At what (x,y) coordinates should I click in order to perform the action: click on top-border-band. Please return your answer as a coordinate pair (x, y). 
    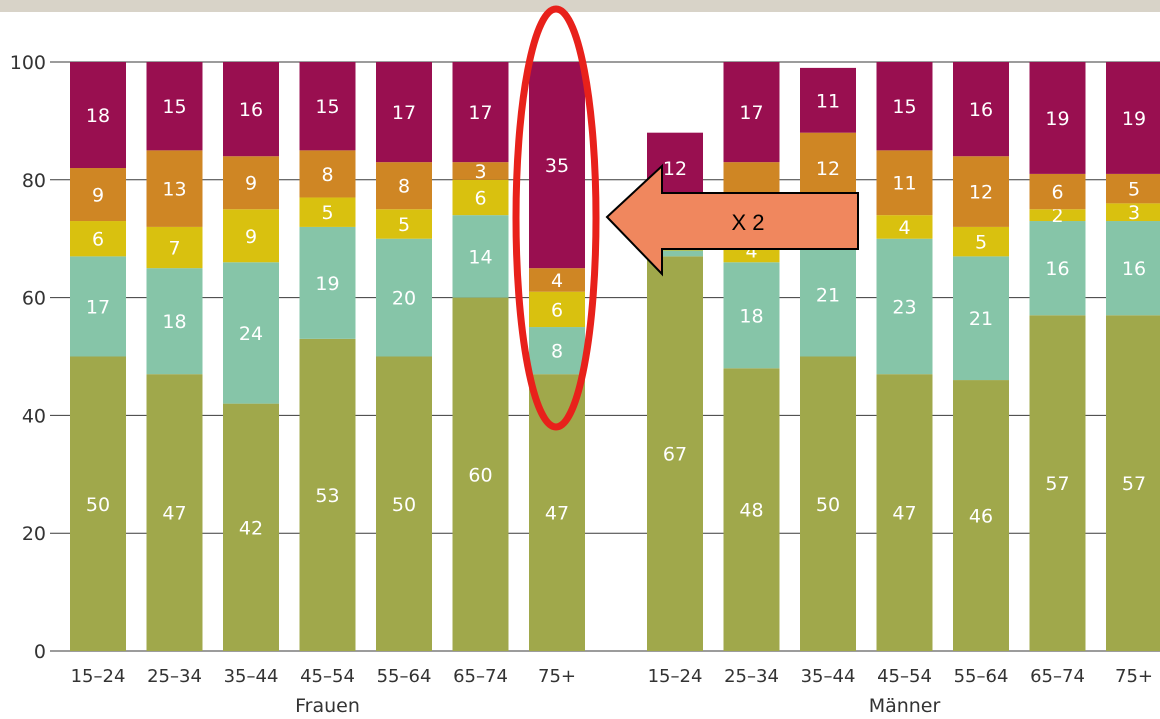
    Looking at the image, I should click on (580, 6).